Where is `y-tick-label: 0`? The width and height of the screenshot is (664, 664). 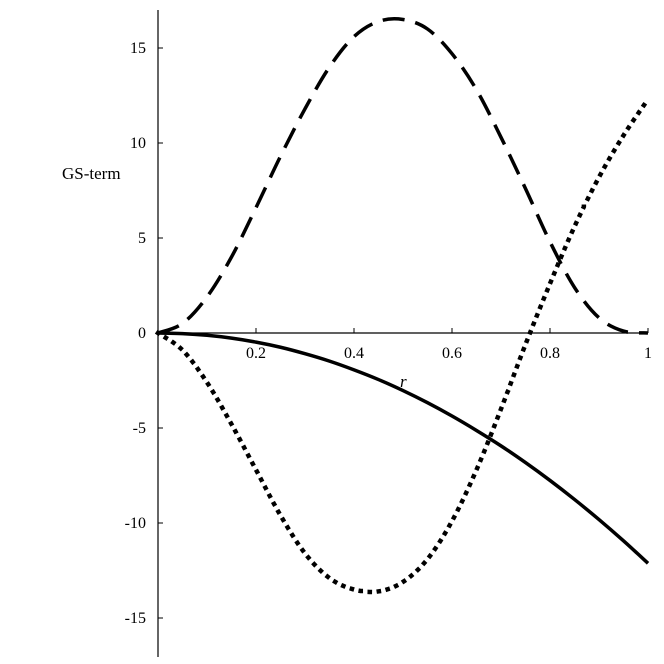 y-tick-label: 0 is located at coordinates (142, 333).